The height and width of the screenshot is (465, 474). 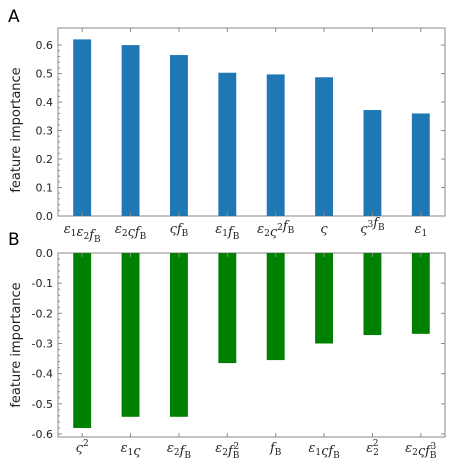 I want to click on panel-b-category-label-3: ε2fB, so click(x=179, y=451).